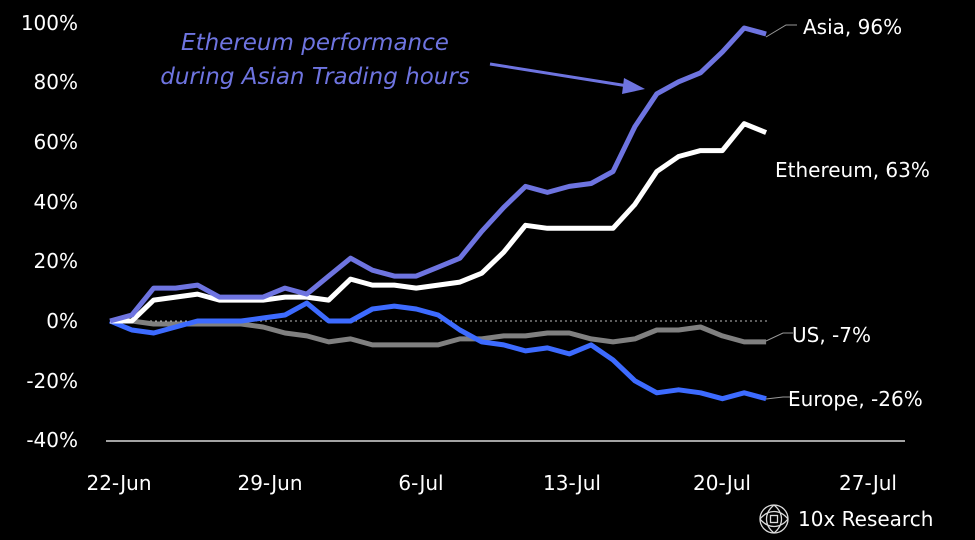 This screenshot has width=975, height=540. Describe the element at coordinates (853, 27) in the screenshot. I see `asia-label: Asia, 96%` at that location.